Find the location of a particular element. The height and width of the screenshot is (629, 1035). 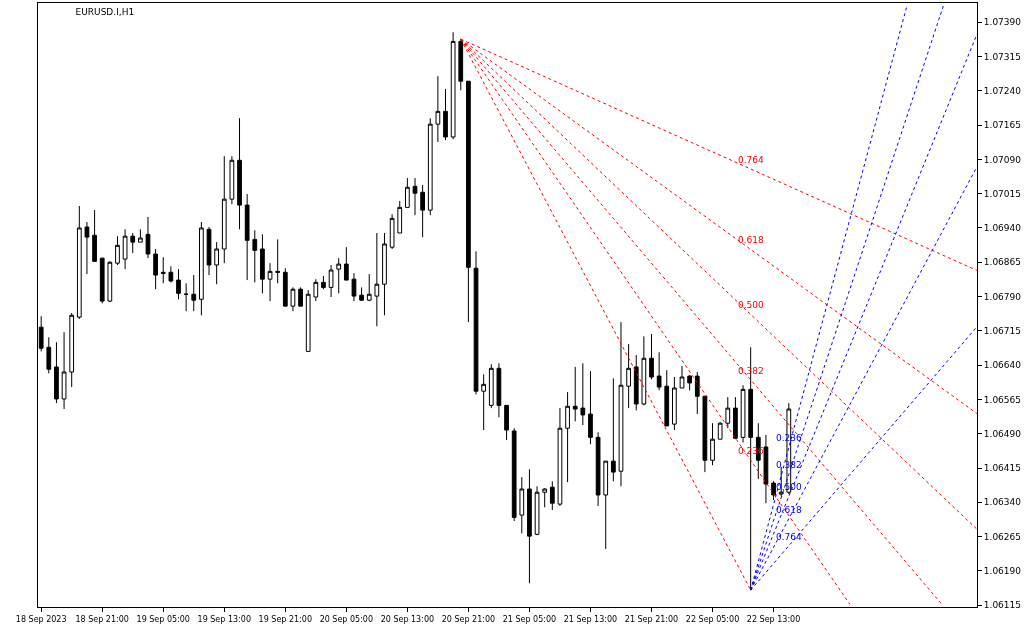

x-tick-label: 20 Sep 21:00 is located at coordinates (468, 619).